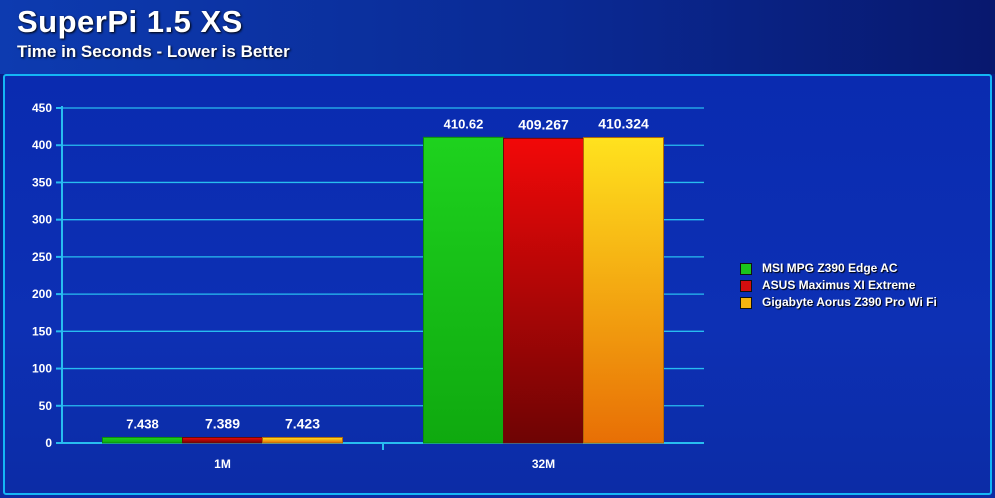  I want to click on legend-label: MSI MPG Z390 Edge AC, so click(830, 268).